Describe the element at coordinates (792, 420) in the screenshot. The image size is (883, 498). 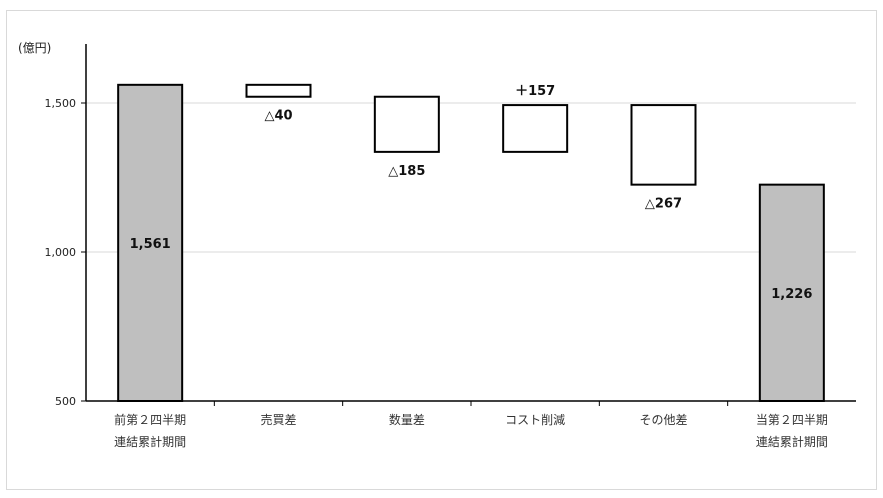
I see `x-category-label: 当第２四半期` at that location.